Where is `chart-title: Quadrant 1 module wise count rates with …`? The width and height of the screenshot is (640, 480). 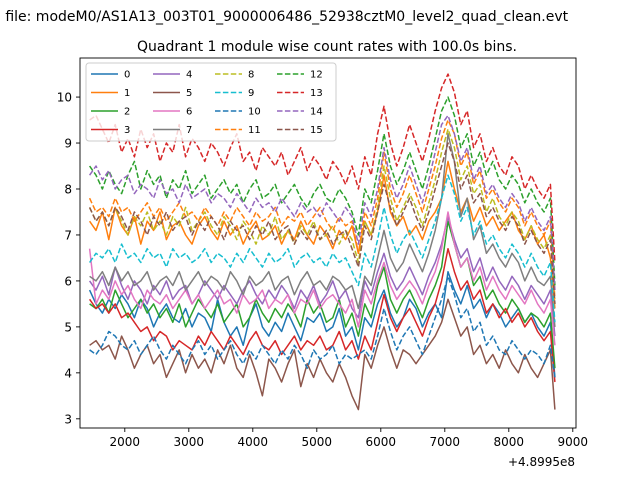 chart-title: Quadrant 1 module wise count rates with … is located at coordinates (327, 47).